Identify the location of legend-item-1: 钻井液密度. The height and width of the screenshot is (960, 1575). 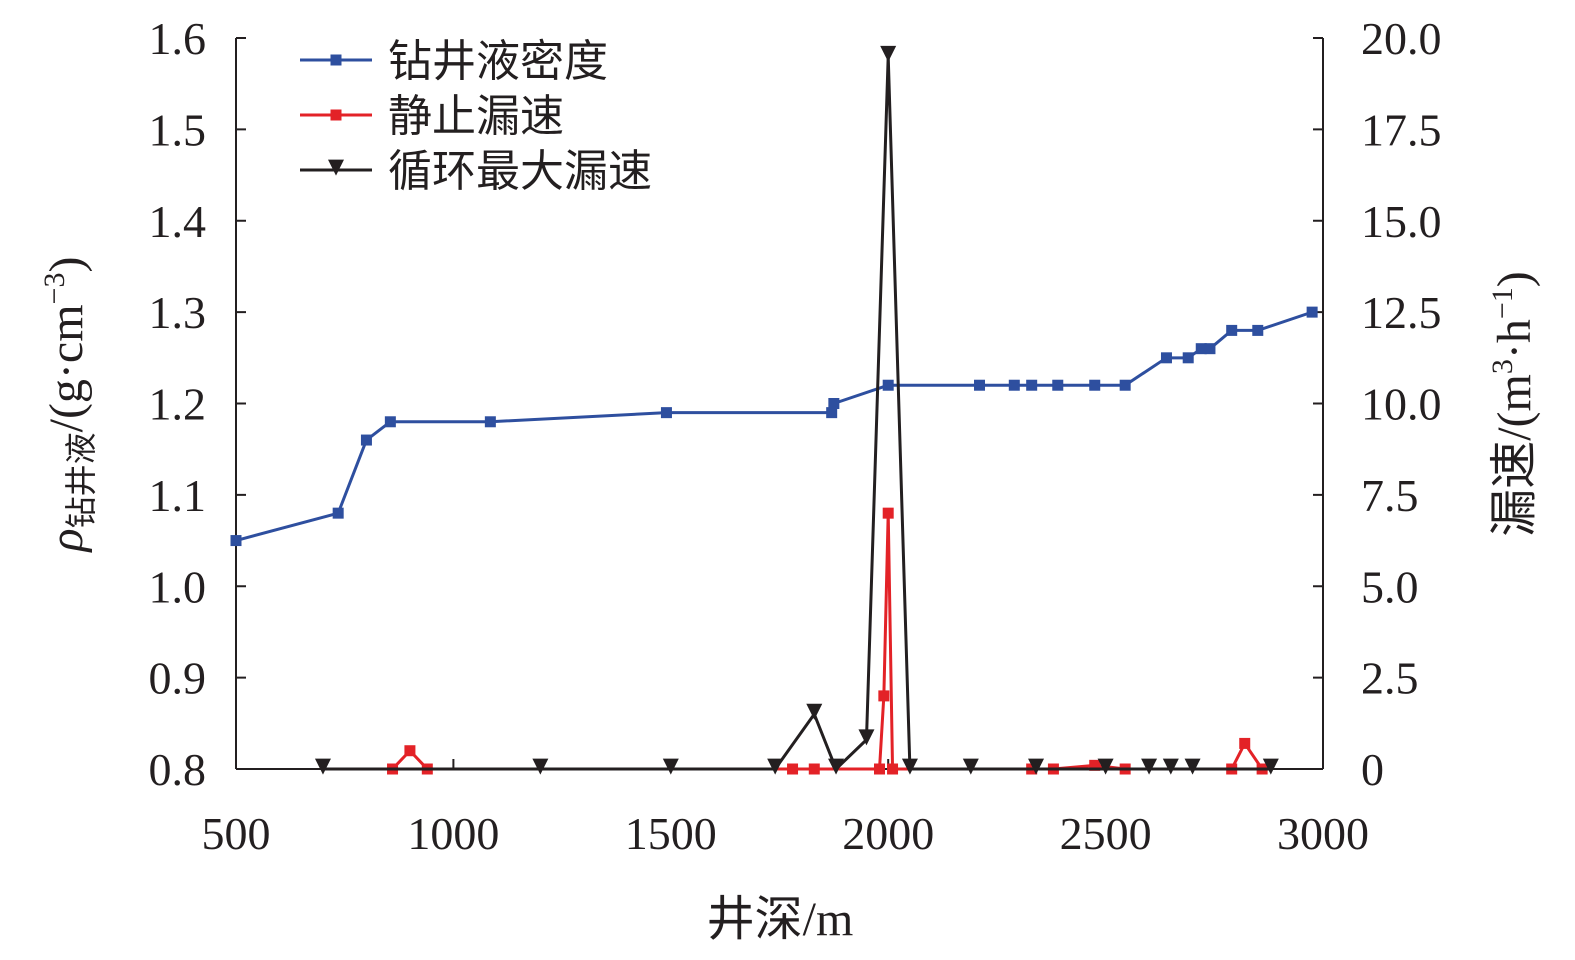
(454, 61).